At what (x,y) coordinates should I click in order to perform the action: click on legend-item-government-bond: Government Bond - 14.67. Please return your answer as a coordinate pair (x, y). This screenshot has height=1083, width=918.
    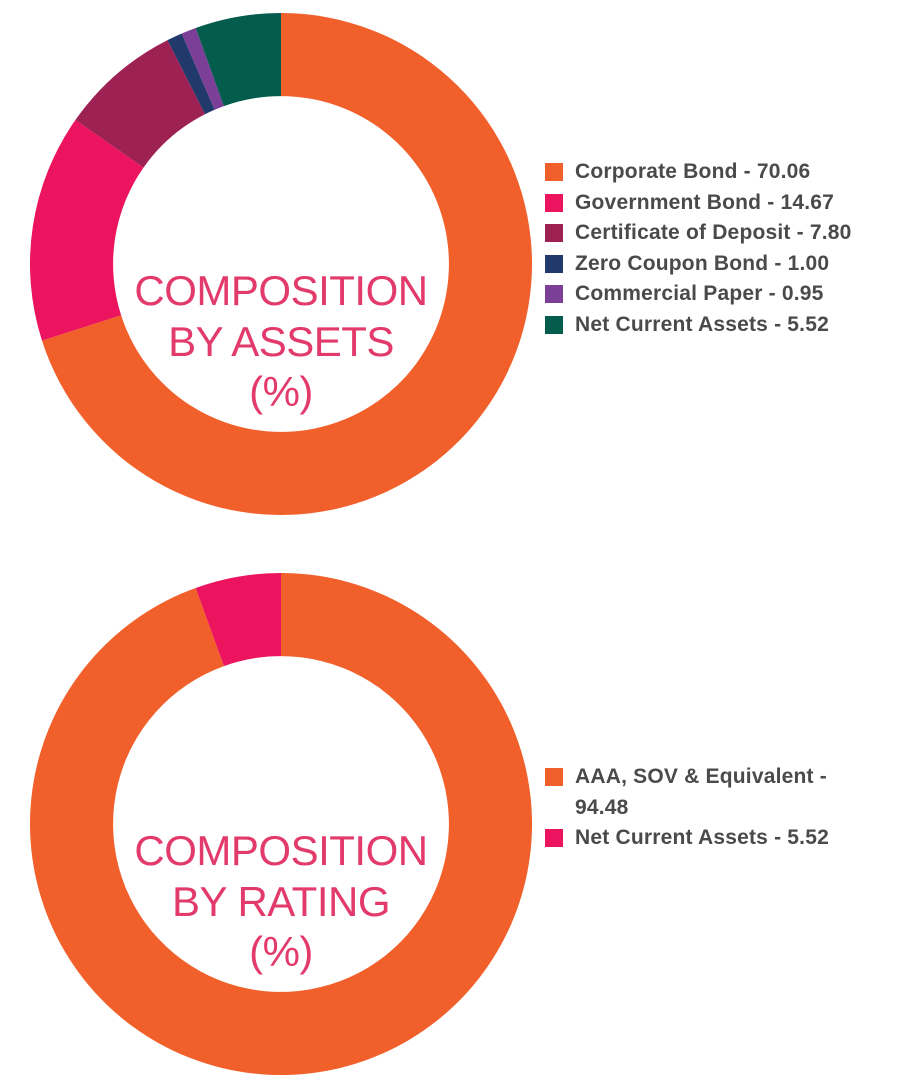
    Looking at the image, I should click on (725, 203).